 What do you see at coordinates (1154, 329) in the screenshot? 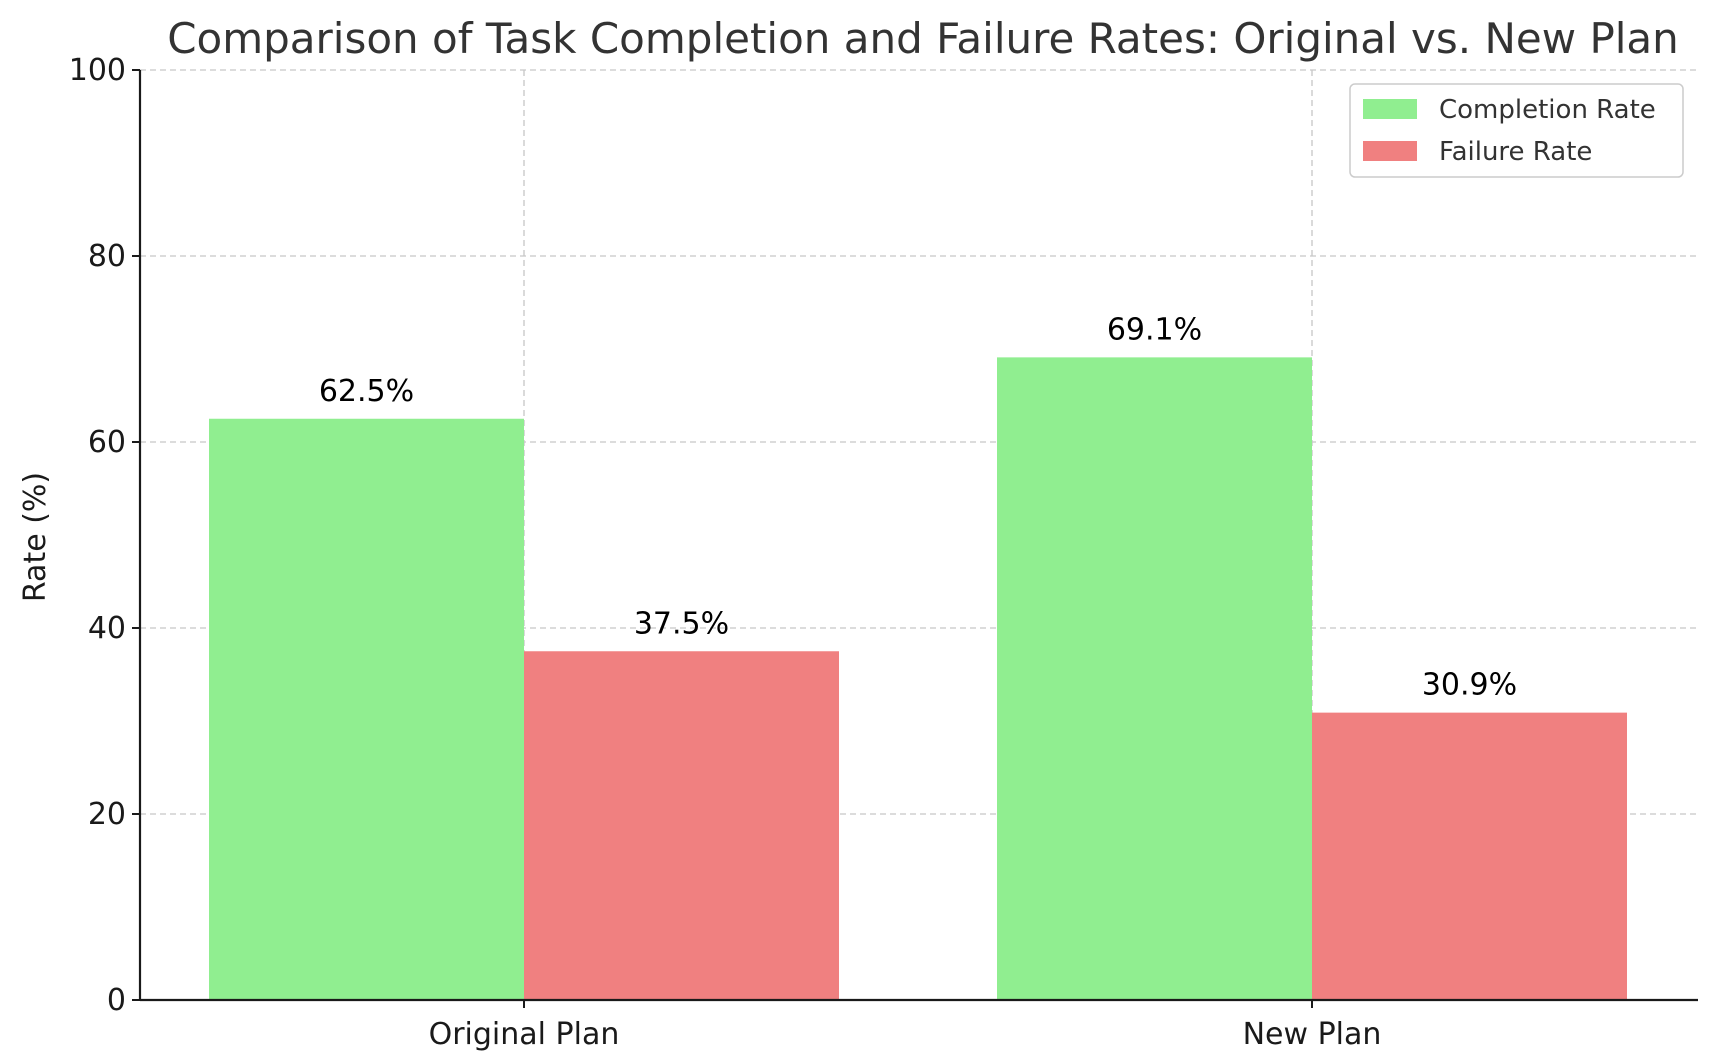
I see `data-label: 69.1%` at bounding box center [1154, 329].